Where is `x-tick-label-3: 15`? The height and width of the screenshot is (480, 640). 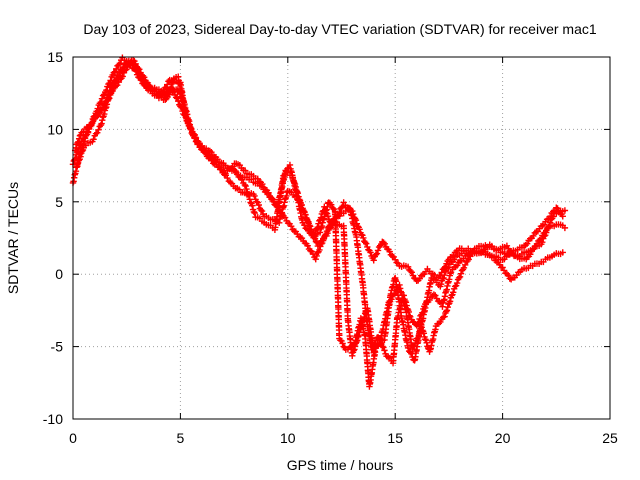 x-tick-label-3: 15 is located at coordinates (395, 438).